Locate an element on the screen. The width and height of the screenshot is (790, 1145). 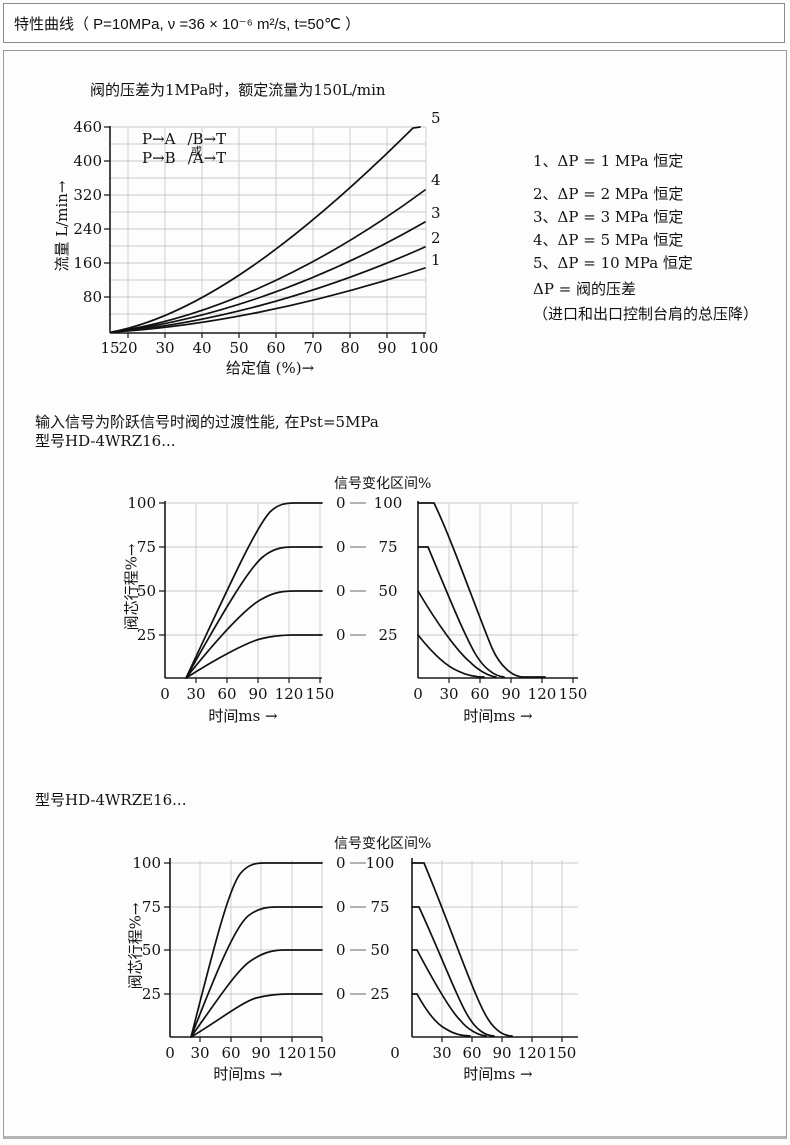
c2r-xlabel: 时间ms → is located at coordinates (498, 716).